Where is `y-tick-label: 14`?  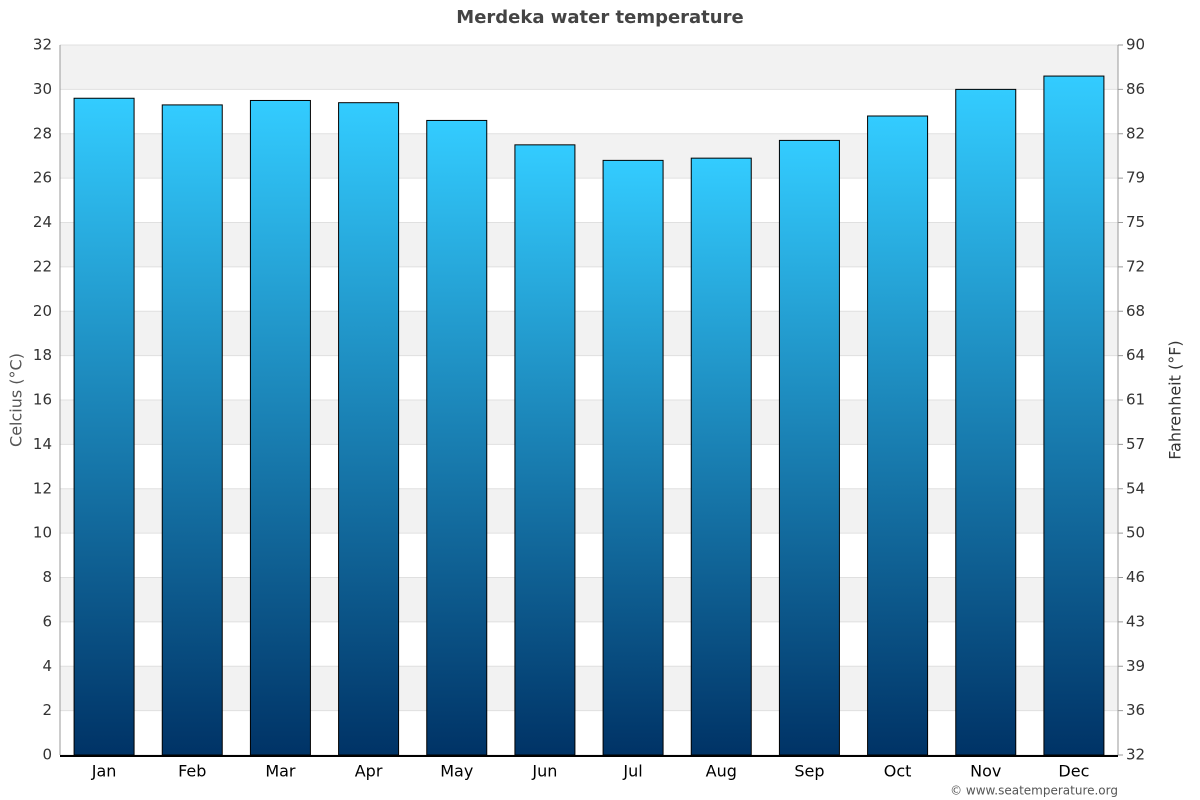 y-tick-label: 14 is located at coordinates (42, 444).